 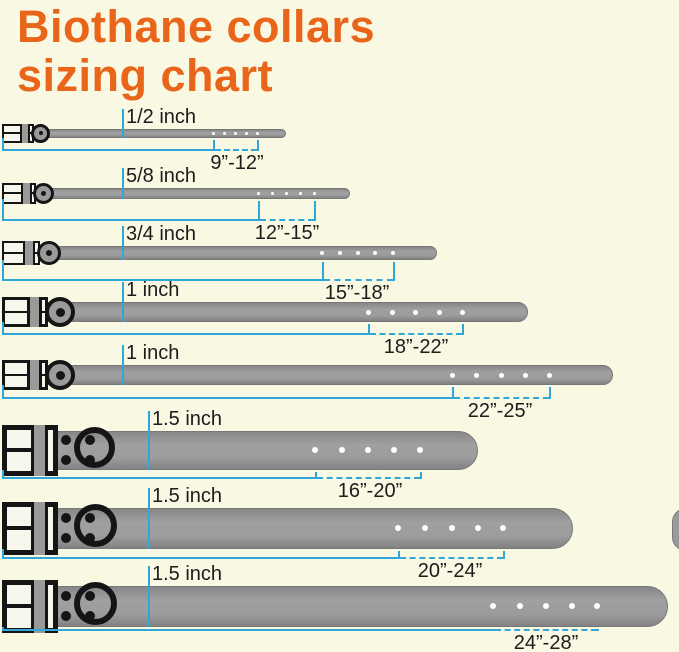 What do you see at coordinates (450, 571) in the screenshot?
I see `length-range-label: 20”-24”` at bounding box center [450, 571].